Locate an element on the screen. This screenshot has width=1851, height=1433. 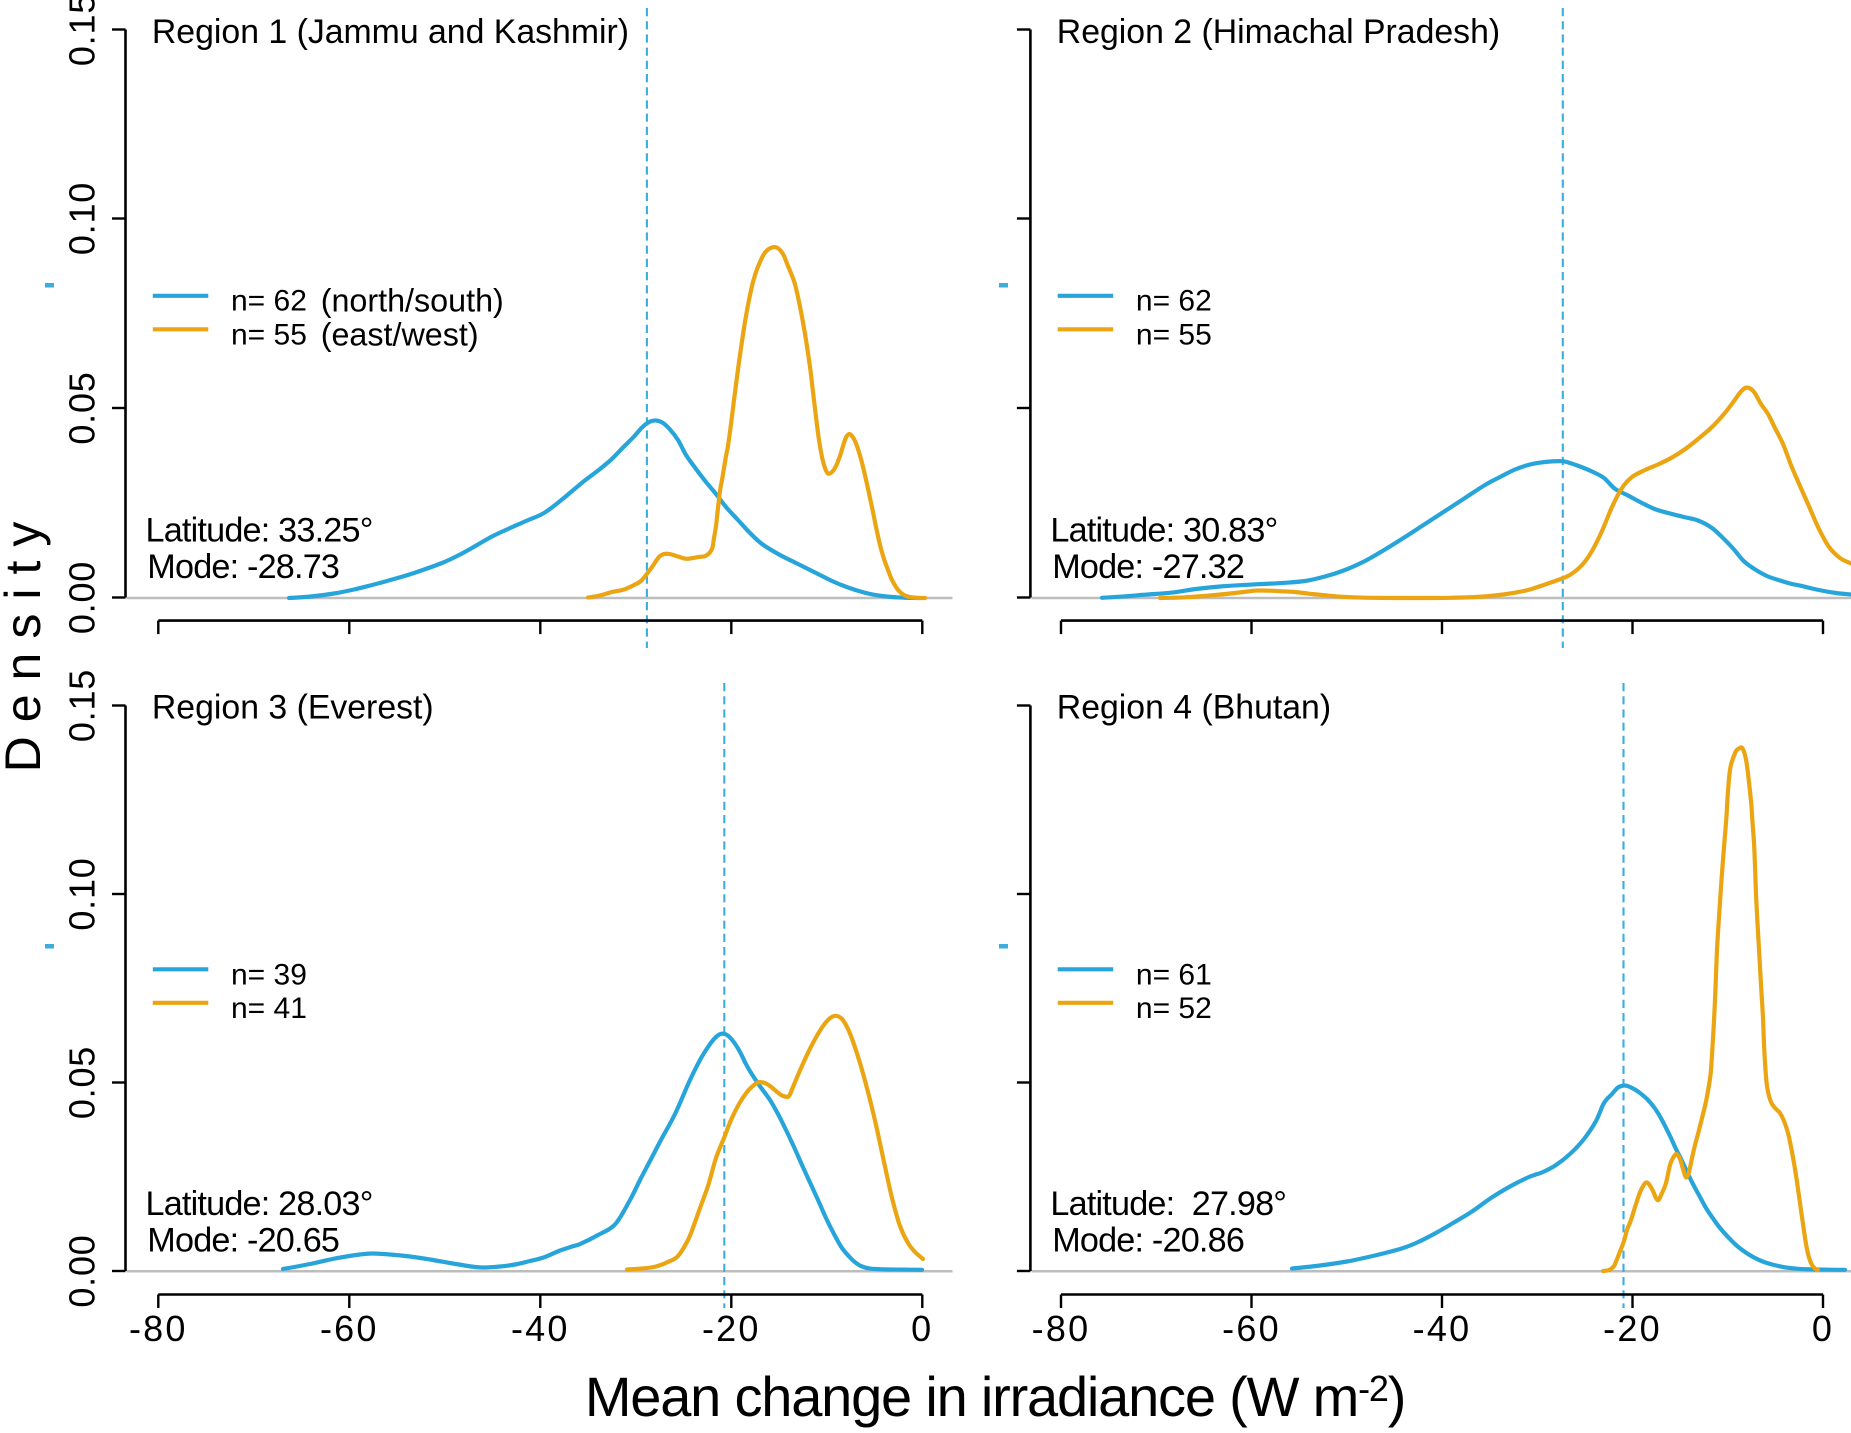
svg-text: Latitude: 30.83° is located at coordinates (1163, 531).